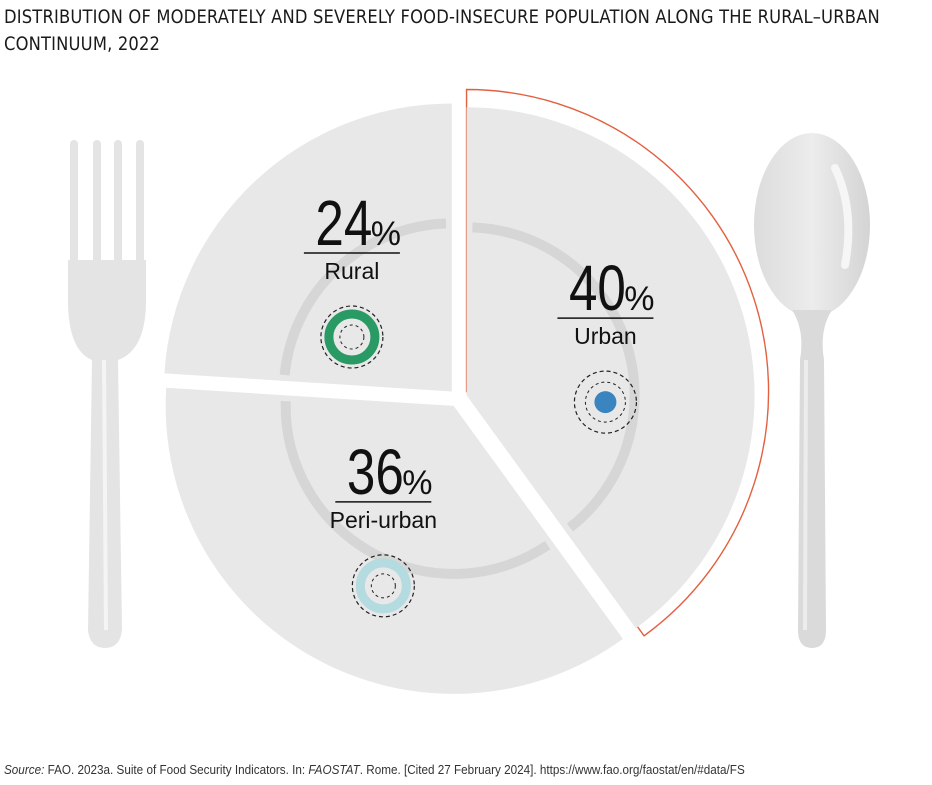  I want to click on spoon-icon, so click(812, 390).